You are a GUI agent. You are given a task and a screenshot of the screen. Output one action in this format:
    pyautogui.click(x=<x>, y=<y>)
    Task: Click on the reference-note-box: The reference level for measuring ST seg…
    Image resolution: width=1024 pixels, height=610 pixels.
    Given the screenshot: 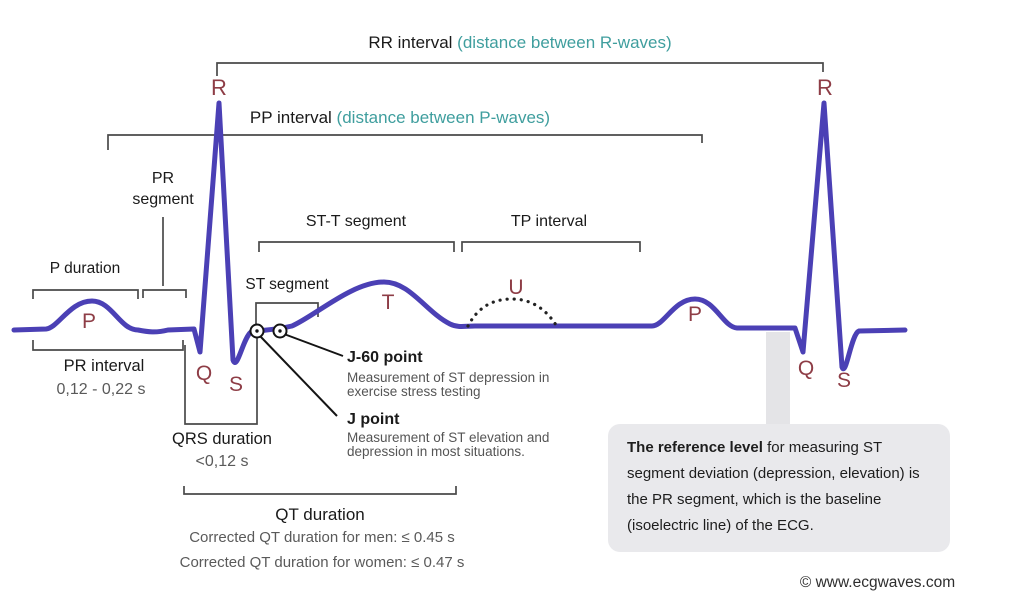 What is the action you would take?
    pyautogui.click(x=779, y=488)
    